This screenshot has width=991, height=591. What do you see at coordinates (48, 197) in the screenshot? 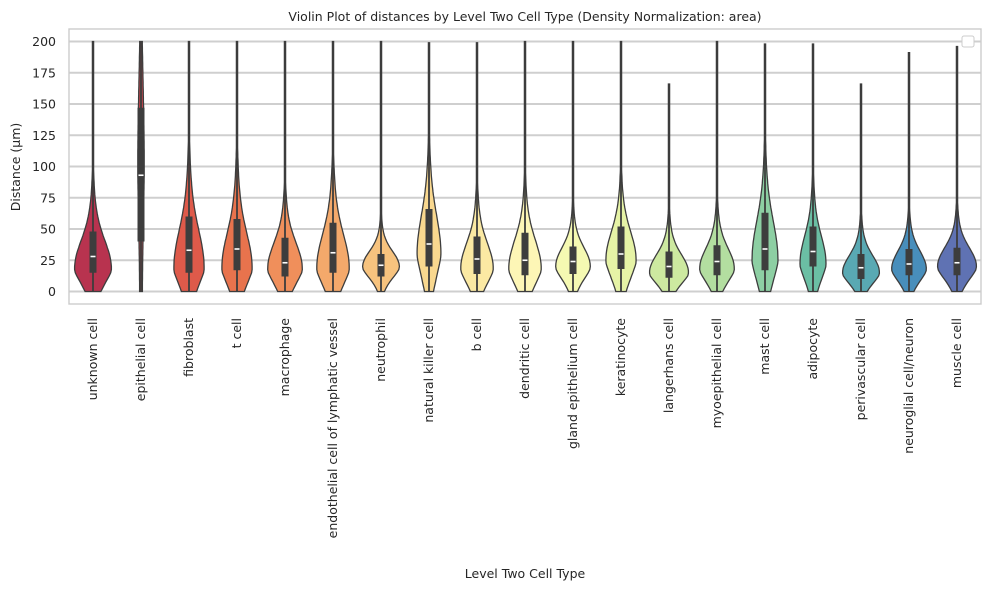
I see `y-tick-label: 75` at bounding box center [48, 197].